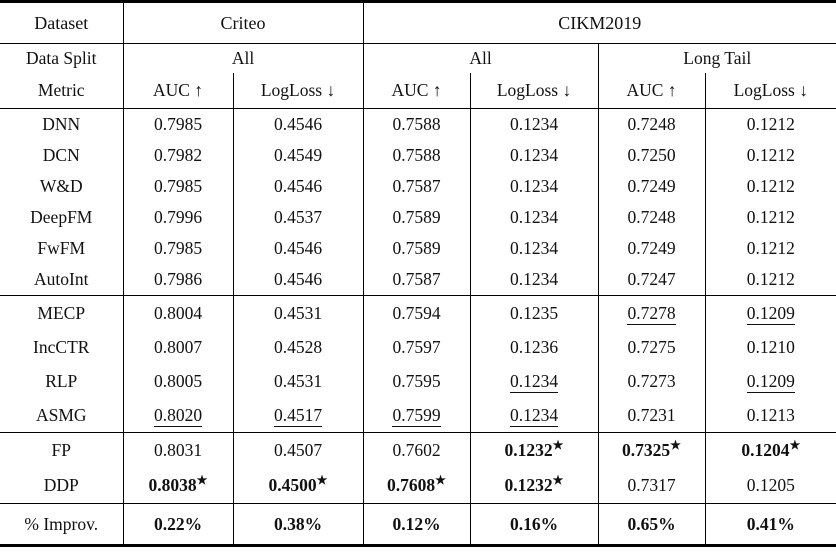 The image size is (836, 554). I want to click on underlined-value: 0.8020, so click(178, 415).